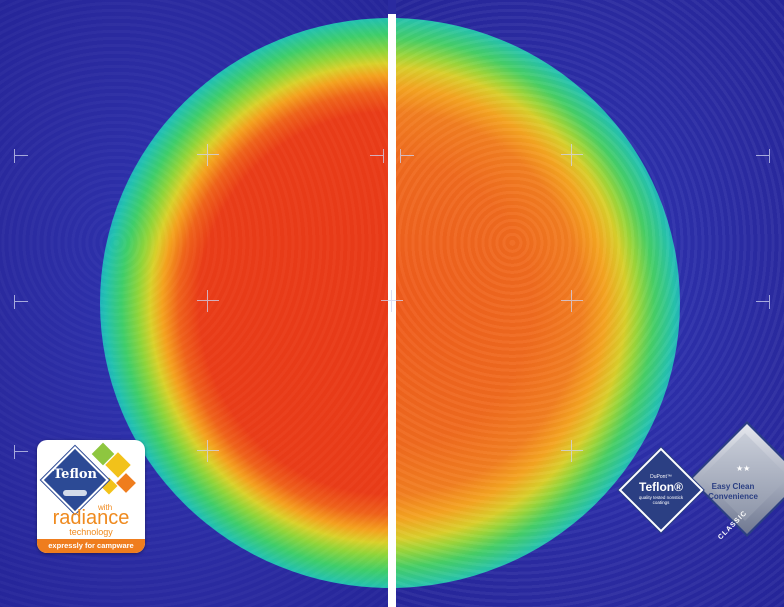 Image resolution: width=784 pixels, height=607 pixels. I want to click on teflon-logo-text: Teflon, so click(75, 474).